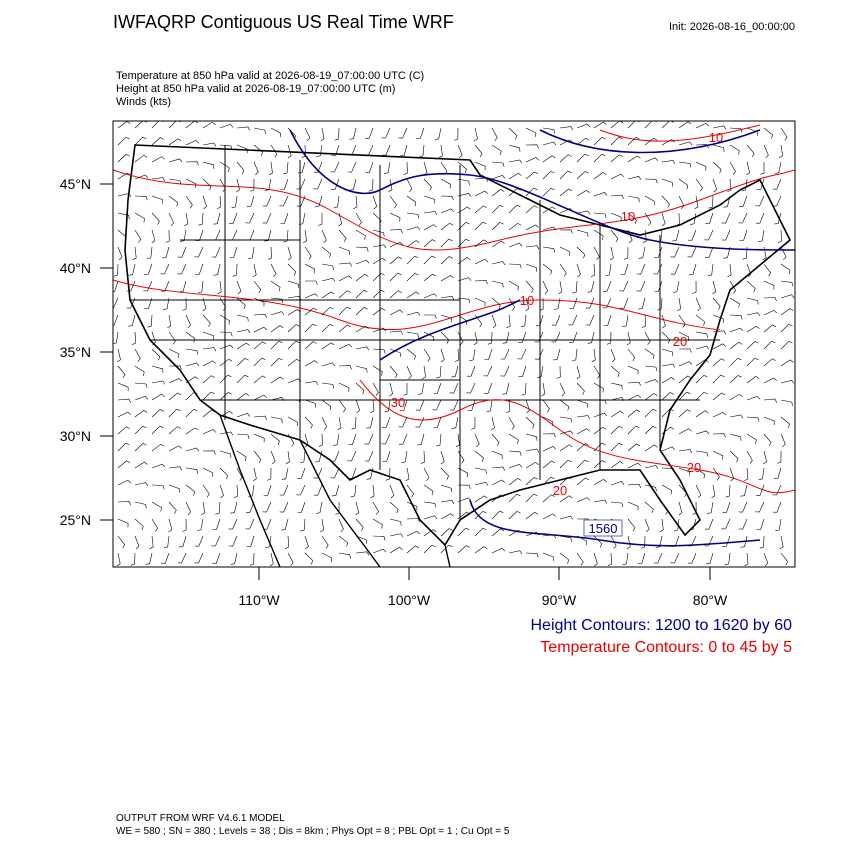 The image size is (850, 850). What do you see at coordinates (75, 352) in the screenshot?
I see `lat-labels: 45°N 40°N 35°N 30°N 25°N` at bounding box center [75, 352].